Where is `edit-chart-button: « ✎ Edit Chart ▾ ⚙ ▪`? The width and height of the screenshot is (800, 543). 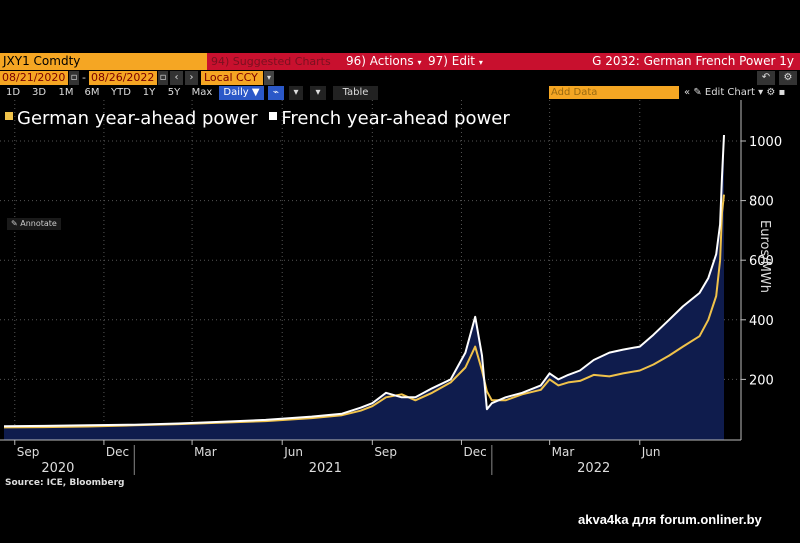 edit-chart-button: « ✎ Edit Chart ▾ ⚙ ▪ is located at coordinates (742, 93).